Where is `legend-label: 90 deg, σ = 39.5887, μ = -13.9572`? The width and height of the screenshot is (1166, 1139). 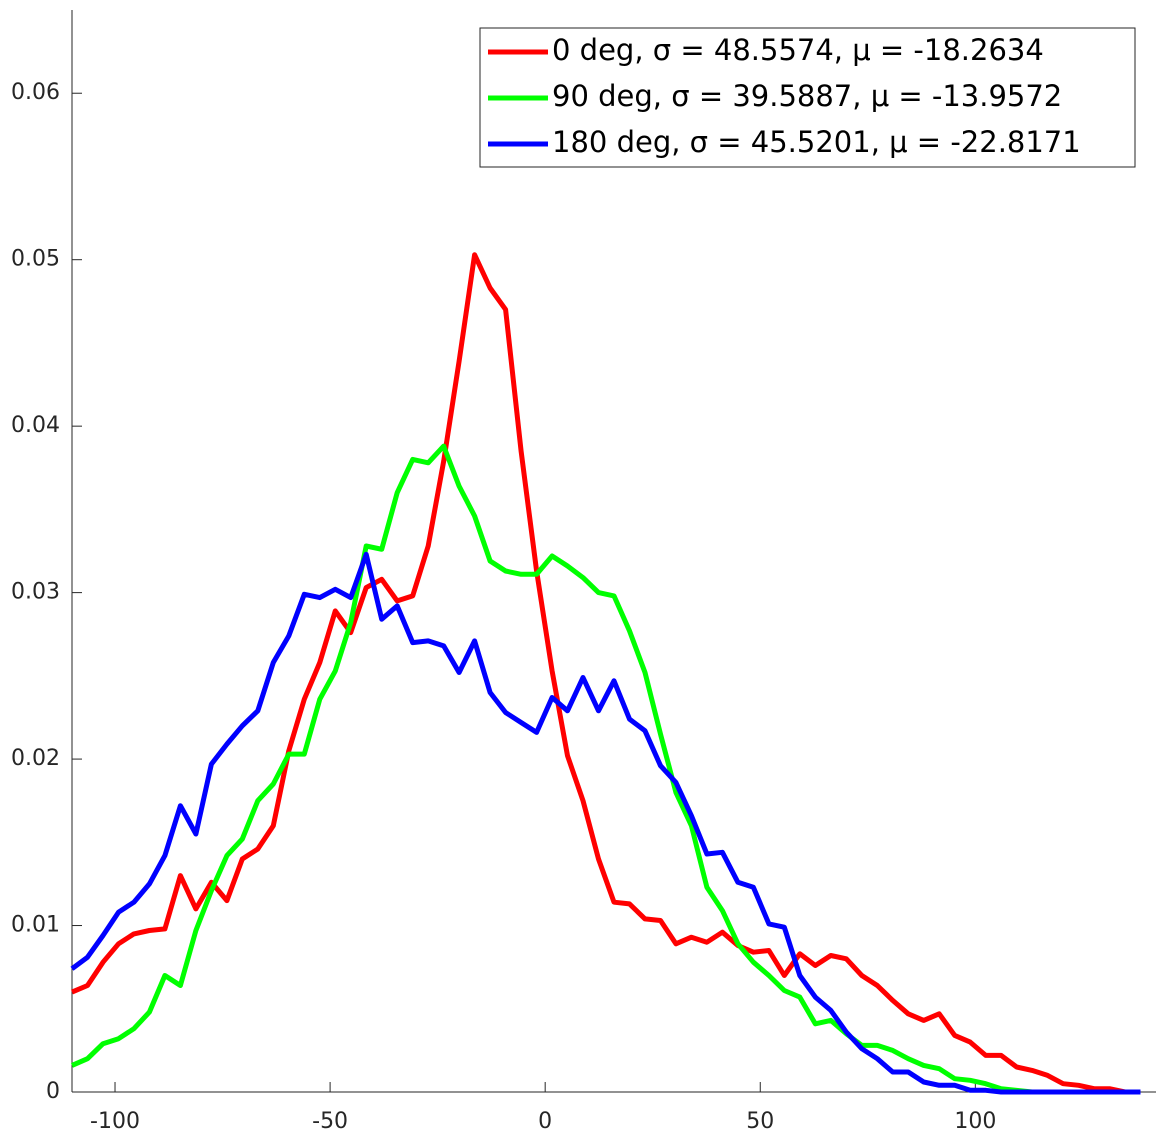
legend-label: 90 deg, σ = 39.5887, μ = -13.9572 is located at coordinates (807, 96).